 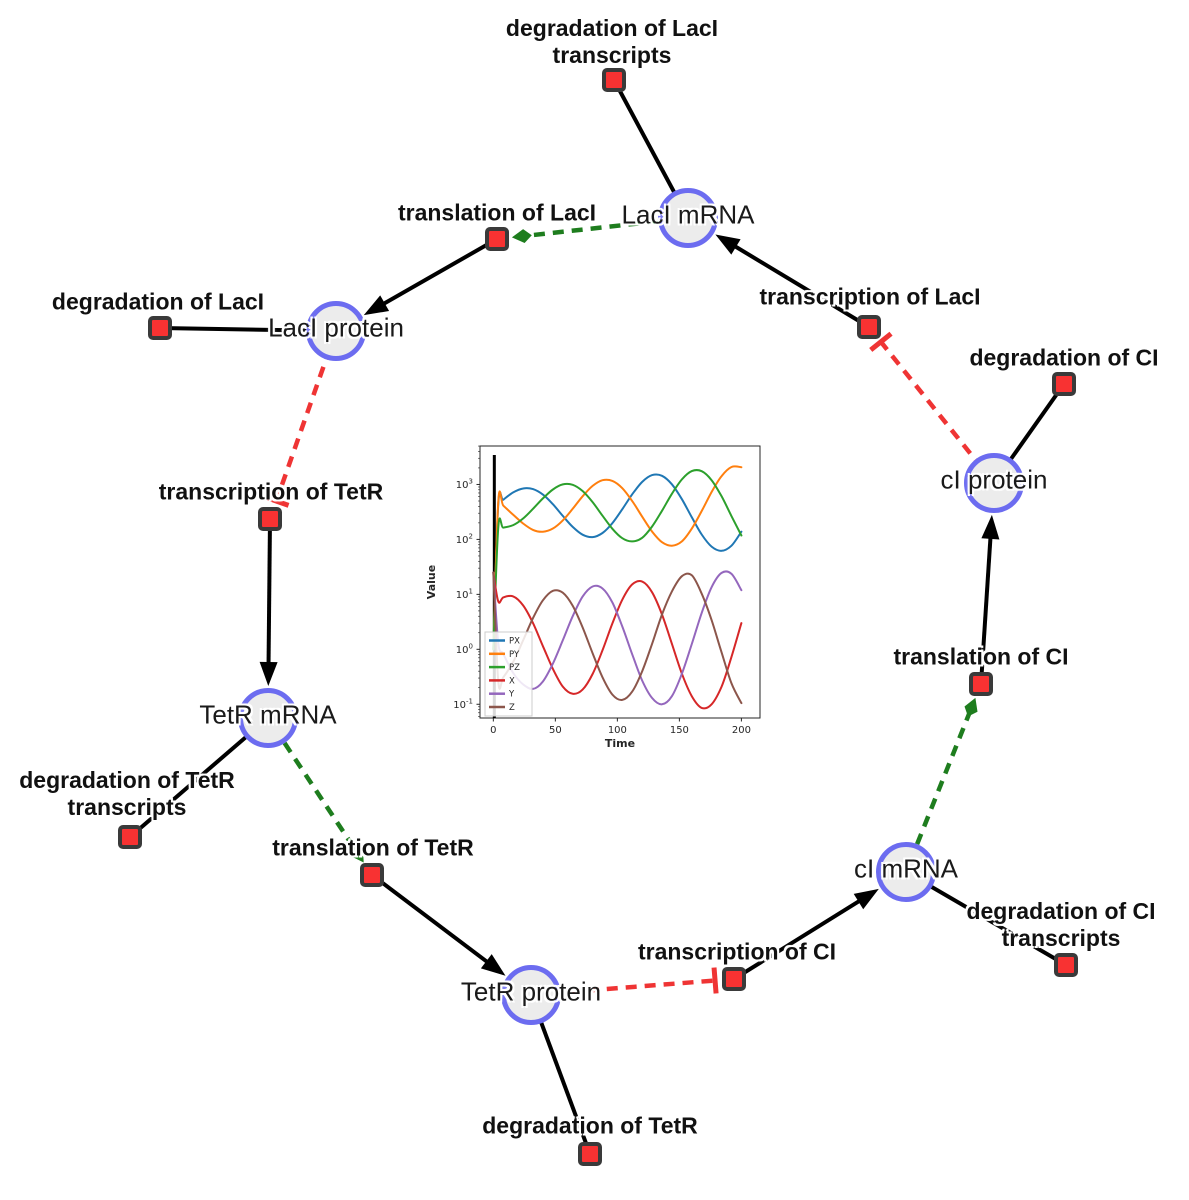 What do you see at coordinates (301, 419) in the screenshot?
I see `edge-inhibition-laci-protein-to-transcription-of-tetr` at bounding box center [301, 419].